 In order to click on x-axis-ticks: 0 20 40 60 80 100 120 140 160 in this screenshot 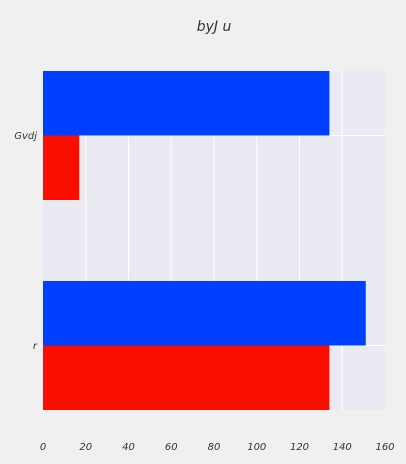, I will do `click(217, 447)`.